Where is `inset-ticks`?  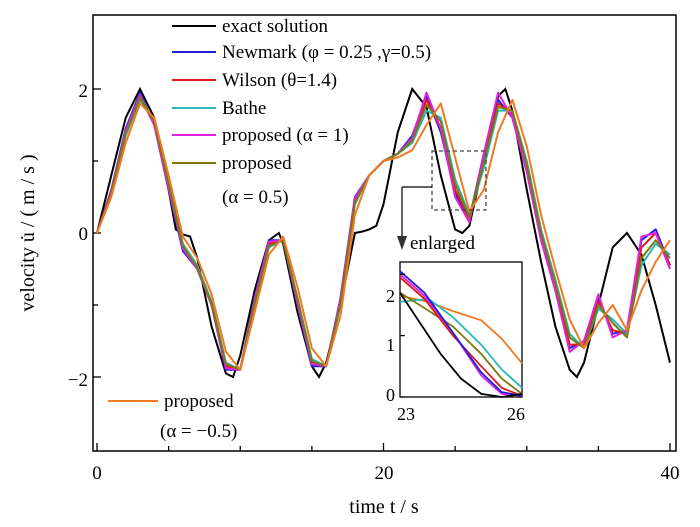 inset-ticks is located at coordinates (402, 335).